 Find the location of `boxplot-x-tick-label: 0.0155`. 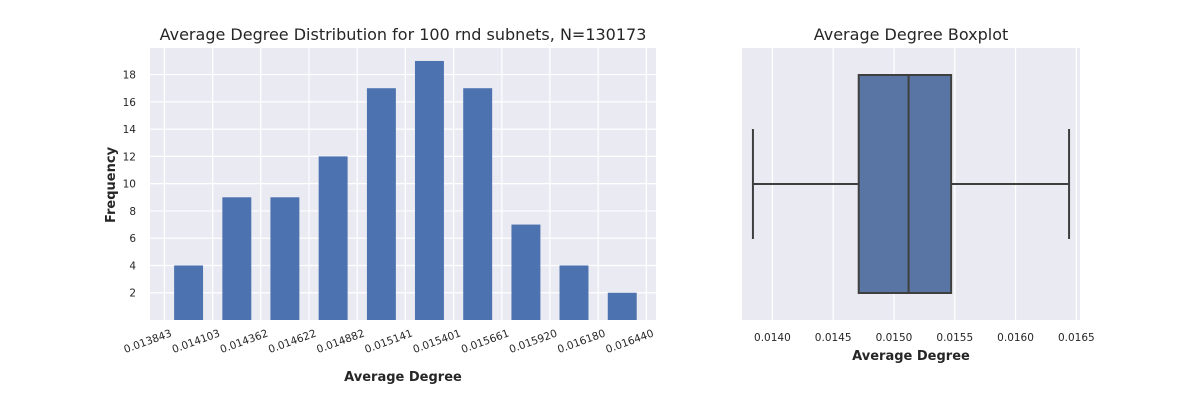

boxplot-x-tick-label: 0.0155 is located at coordinates (954, 338).